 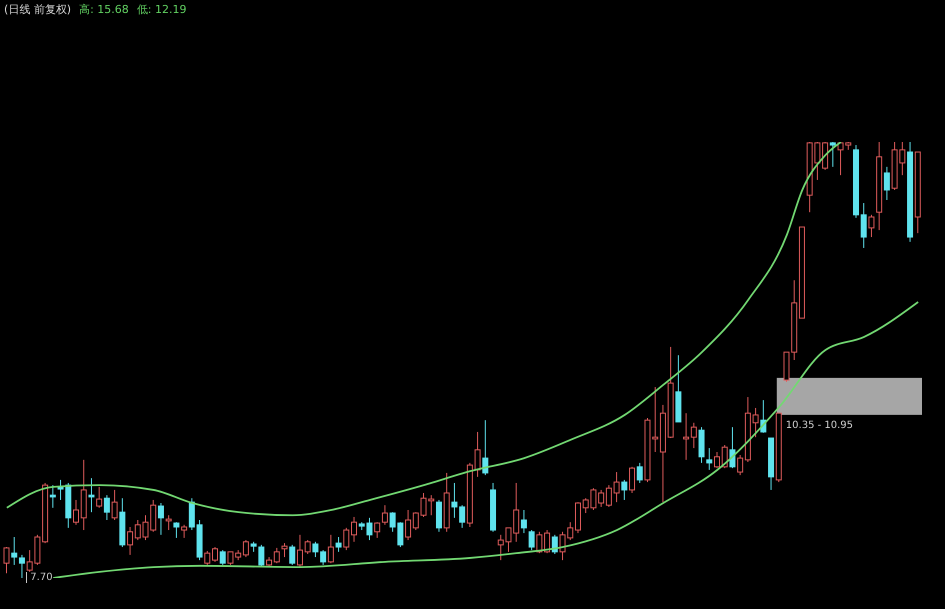 I want to click on text: 高: 15.68, so click(x=104, y=9).